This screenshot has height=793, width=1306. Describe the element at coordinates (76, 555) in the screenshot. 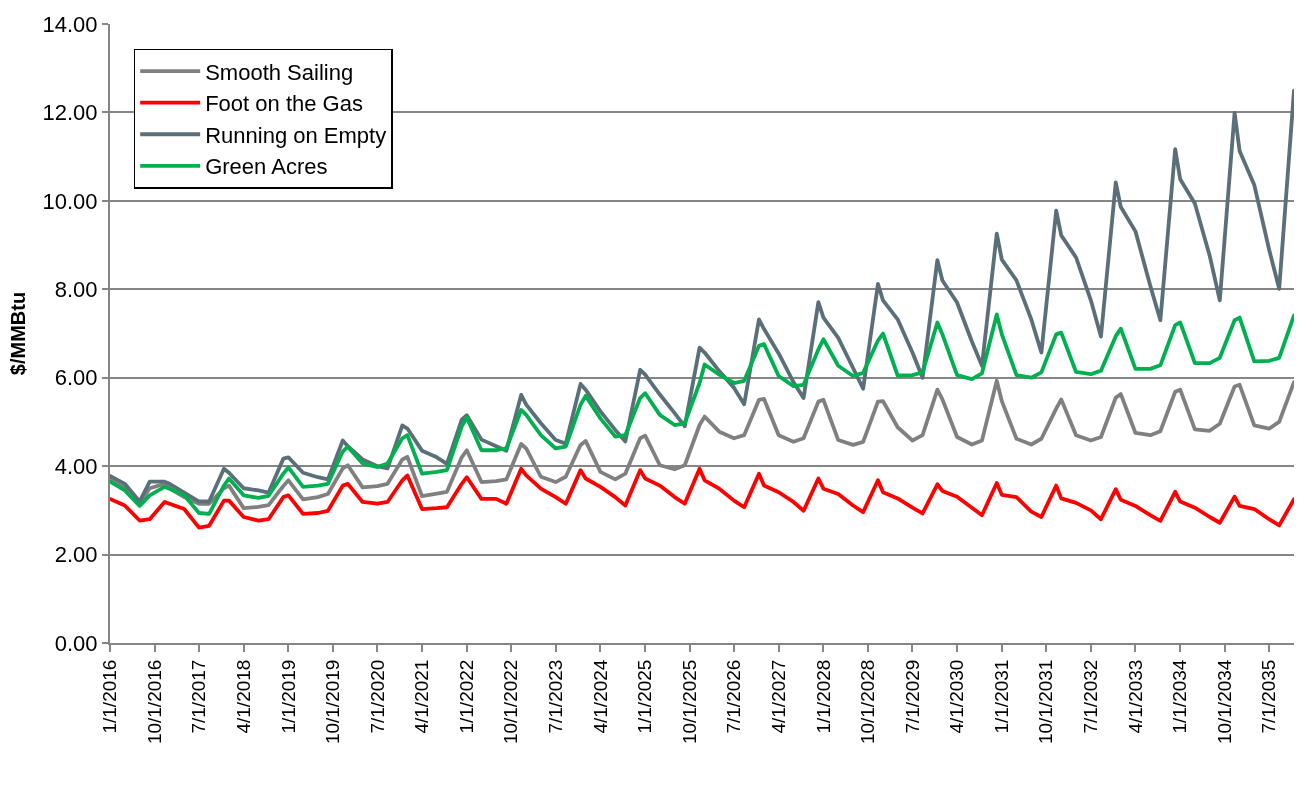

I see `y-tick-label: 2.00` at that location.